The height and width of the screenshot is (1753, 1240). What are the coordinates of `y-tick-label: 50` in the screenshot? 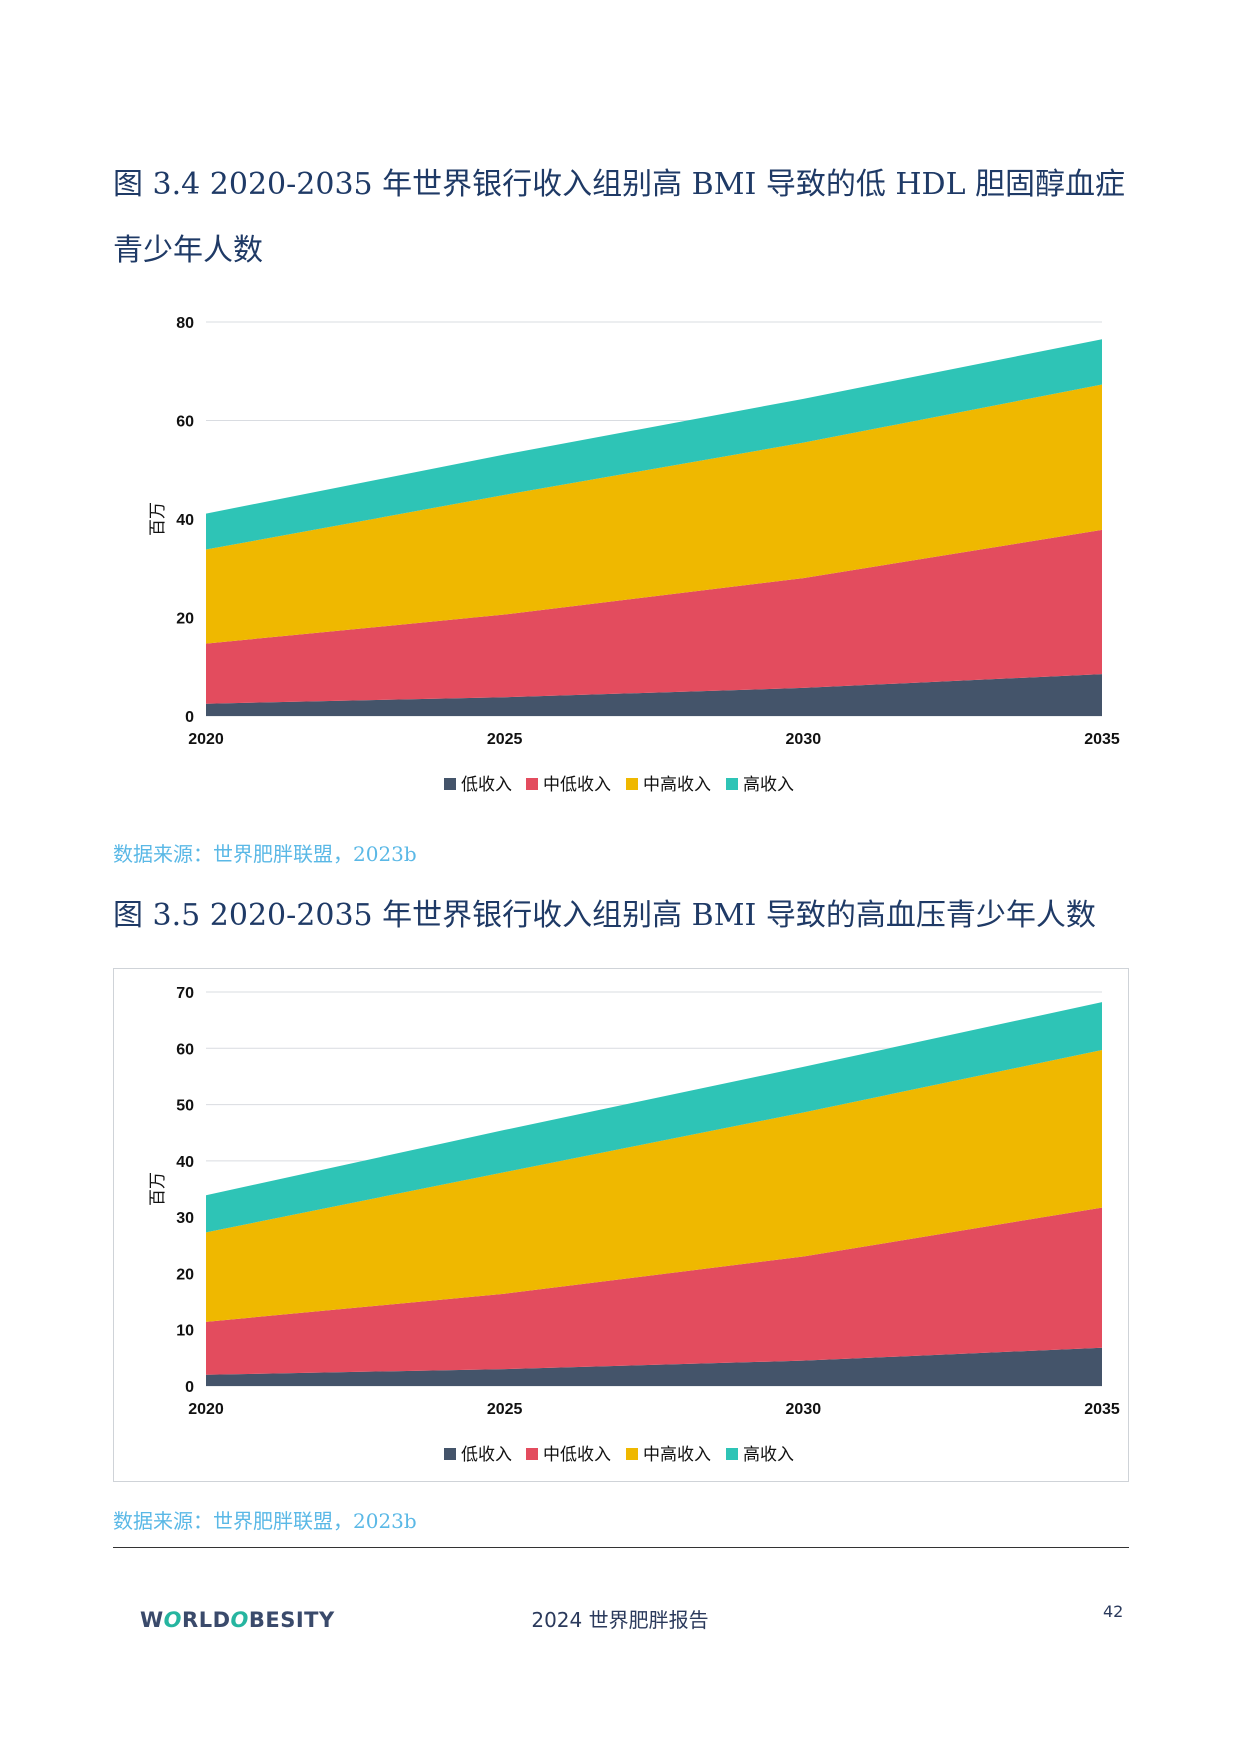 It's located at (185, 1106).